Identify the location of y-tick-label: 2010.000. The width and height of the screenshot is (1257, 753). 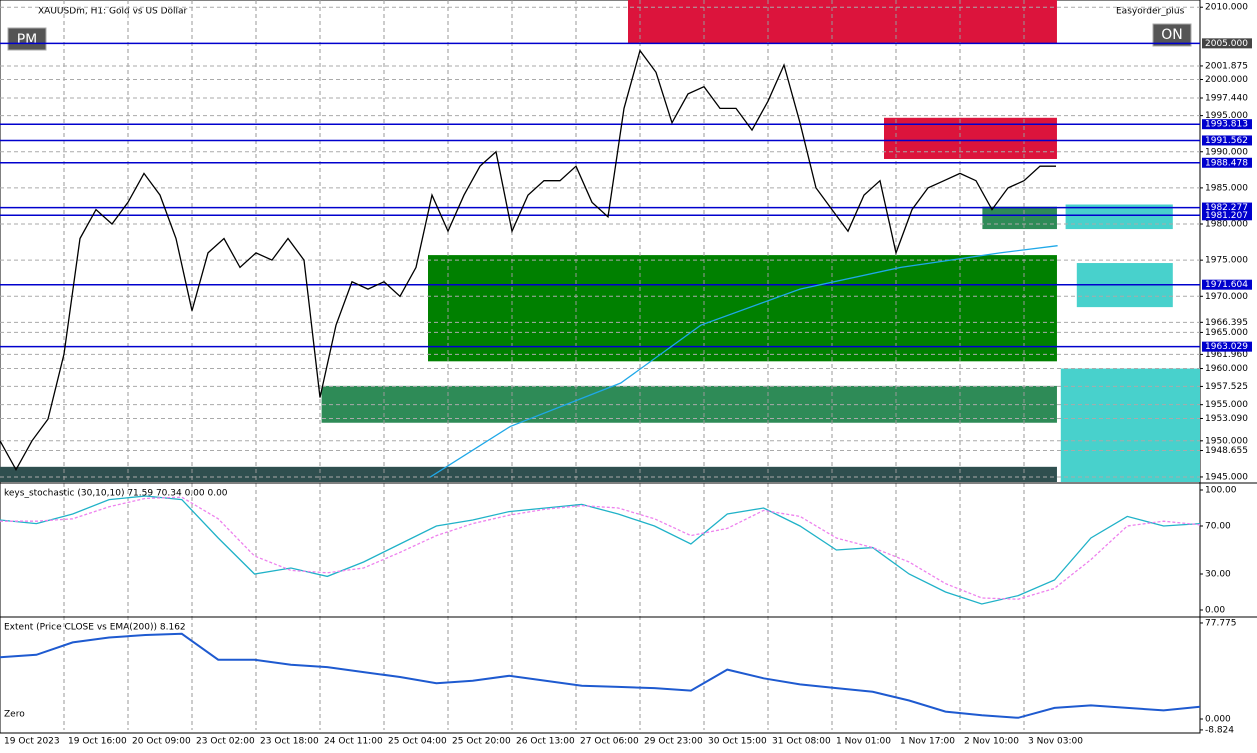
(1226, 8).